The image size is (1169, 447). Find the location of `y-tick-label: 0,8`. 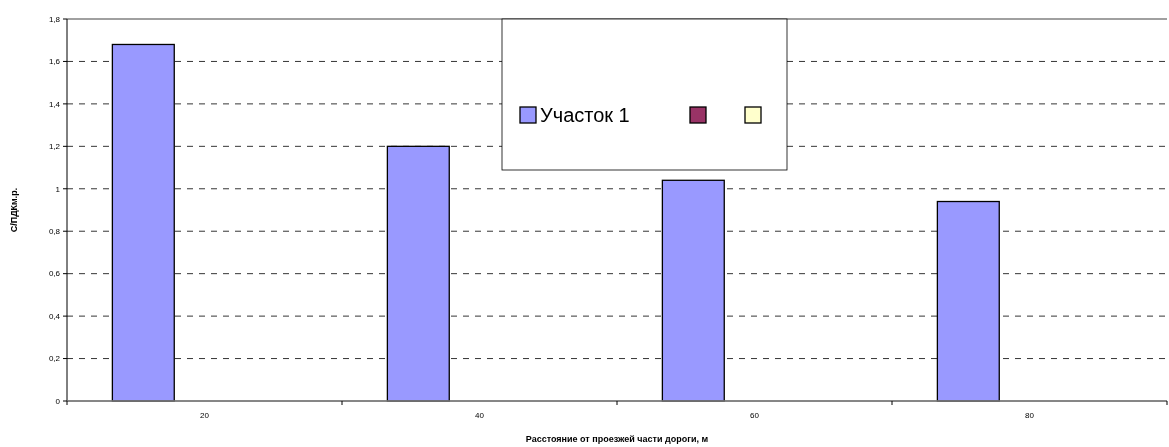

y-tick-label: 0,8 is located at coordinates (54, 232).